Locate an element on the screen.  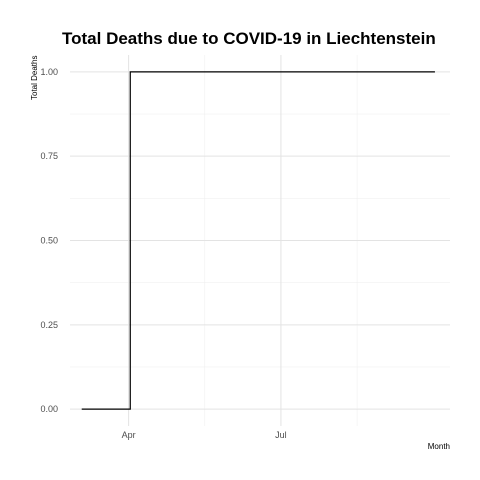
y-tick-label: 0.75 is located at coordinates (49, 156).